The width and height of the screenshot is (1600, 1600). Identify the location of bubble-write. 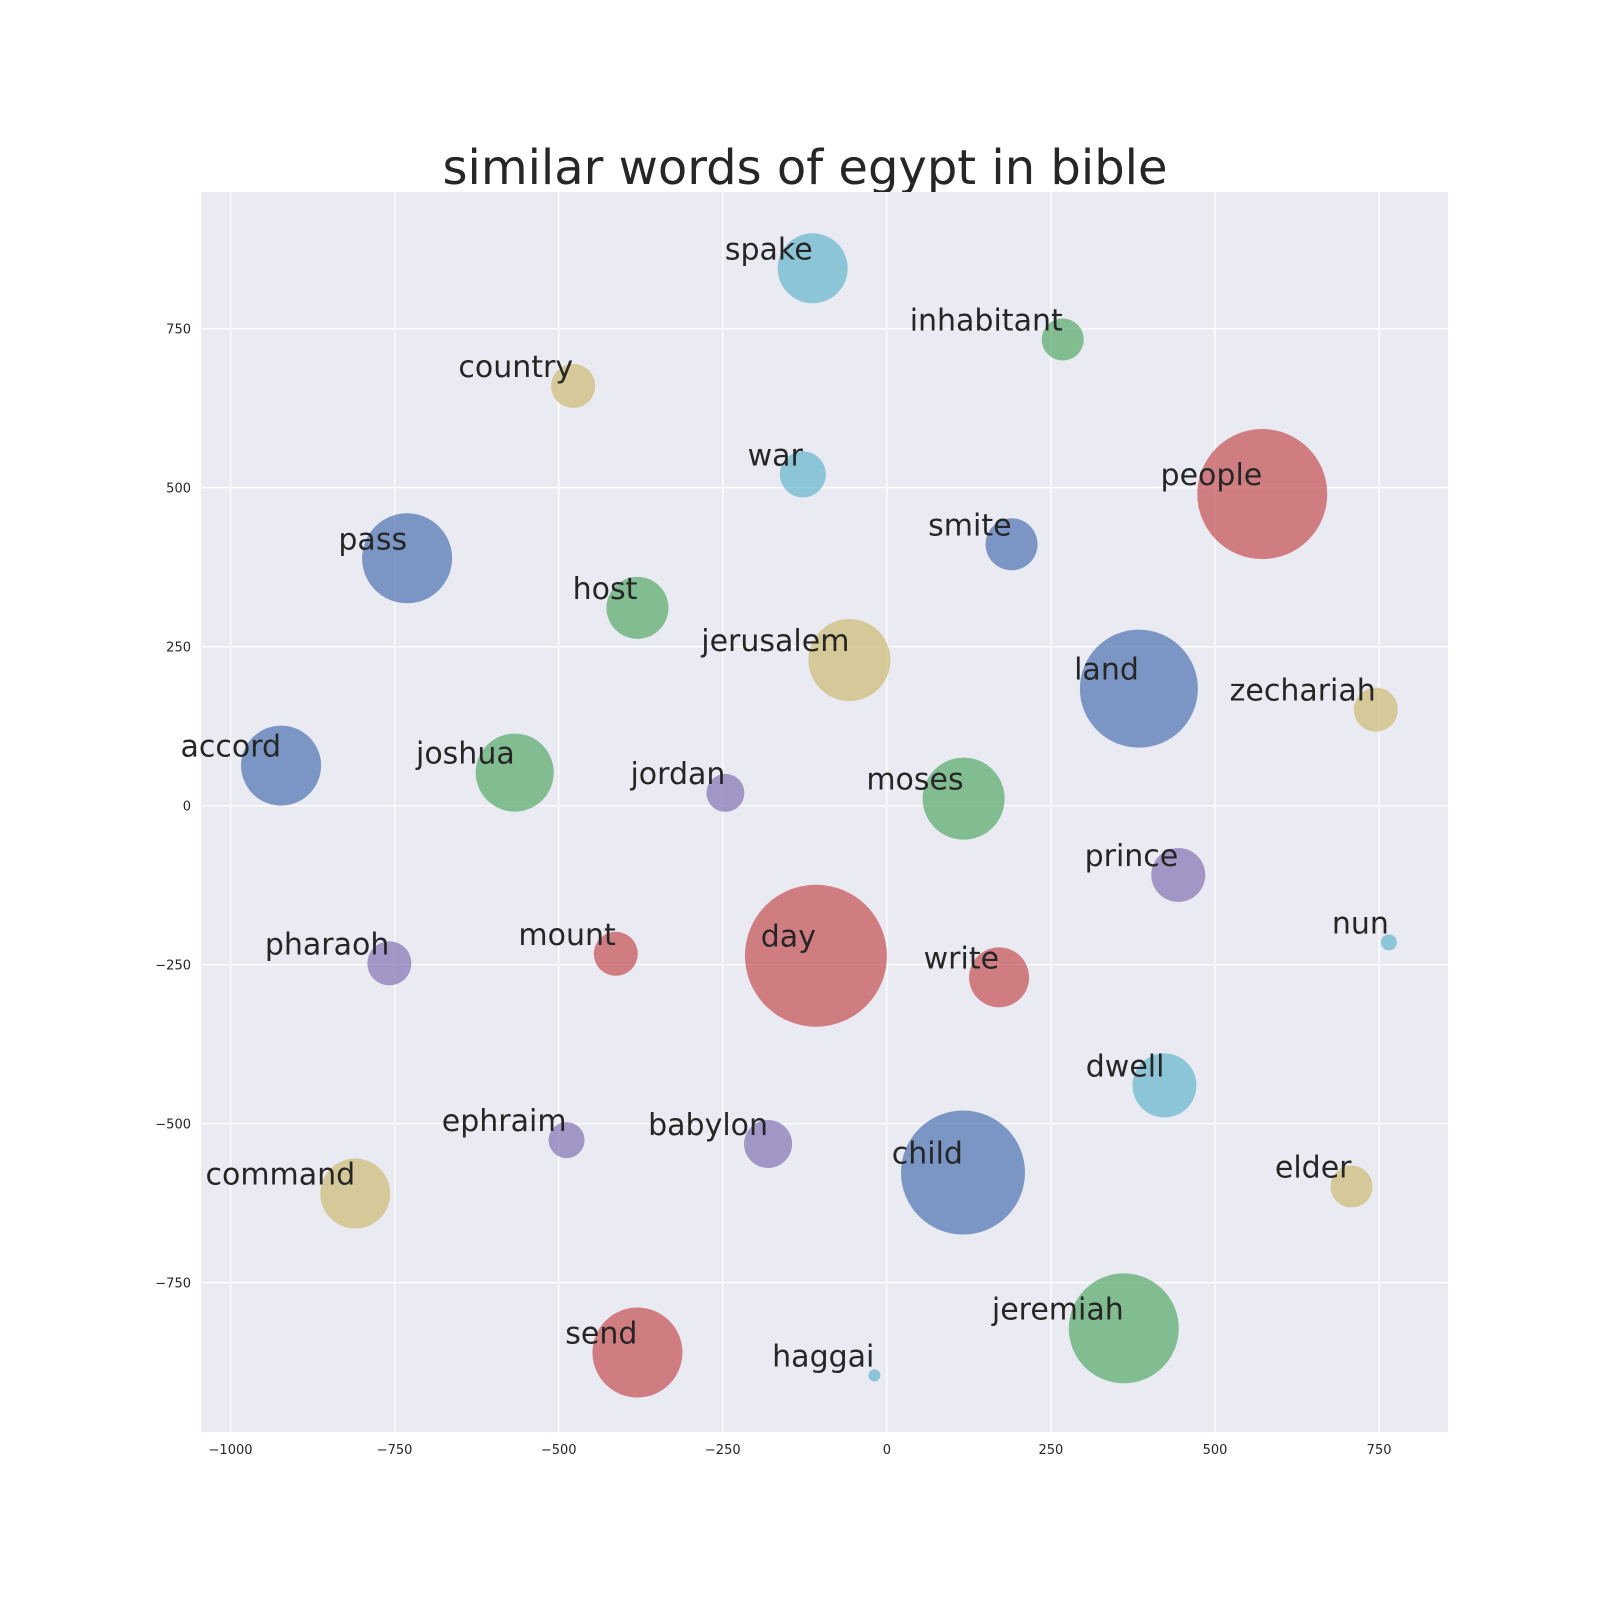
(999, 977).